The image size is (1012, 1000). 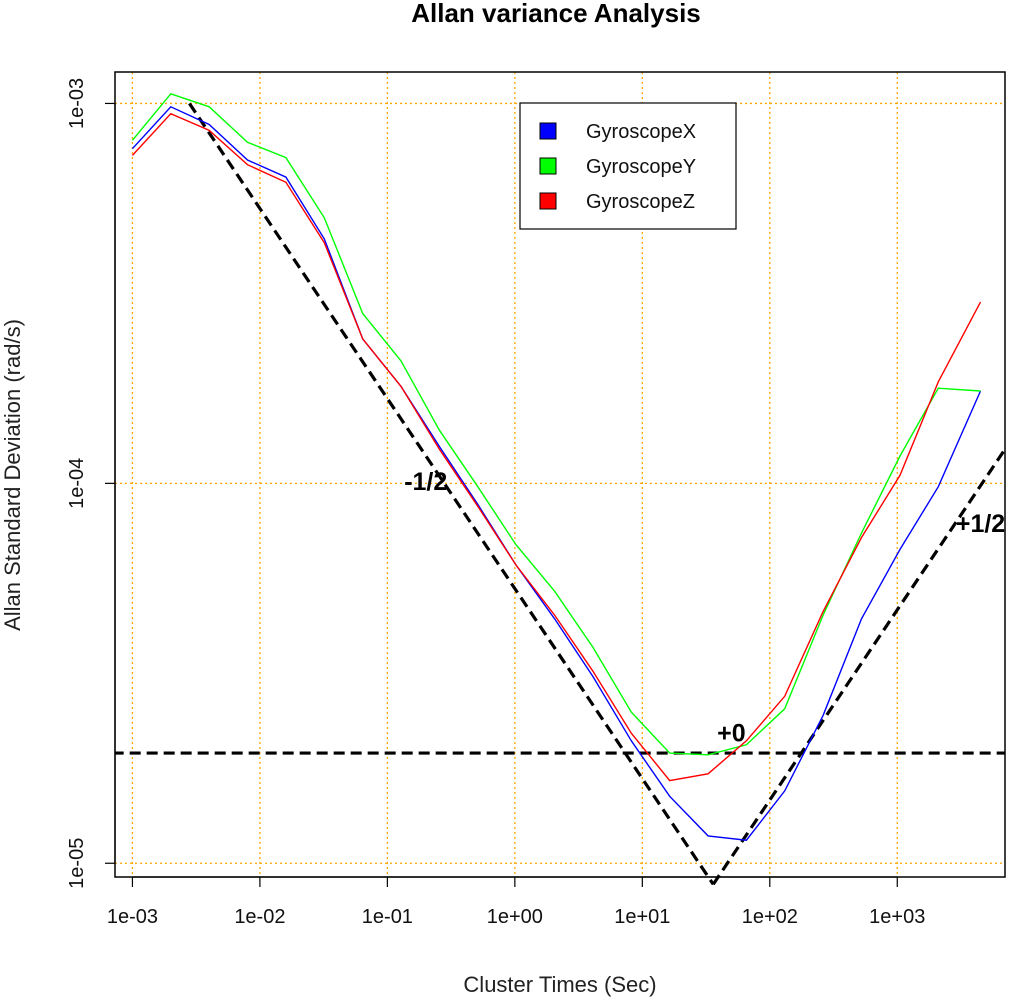 What do you see at coordinates (259, 917) in the screenshot?
I see `x-tick-label: 1e-02` at bounding box center [259, 917].